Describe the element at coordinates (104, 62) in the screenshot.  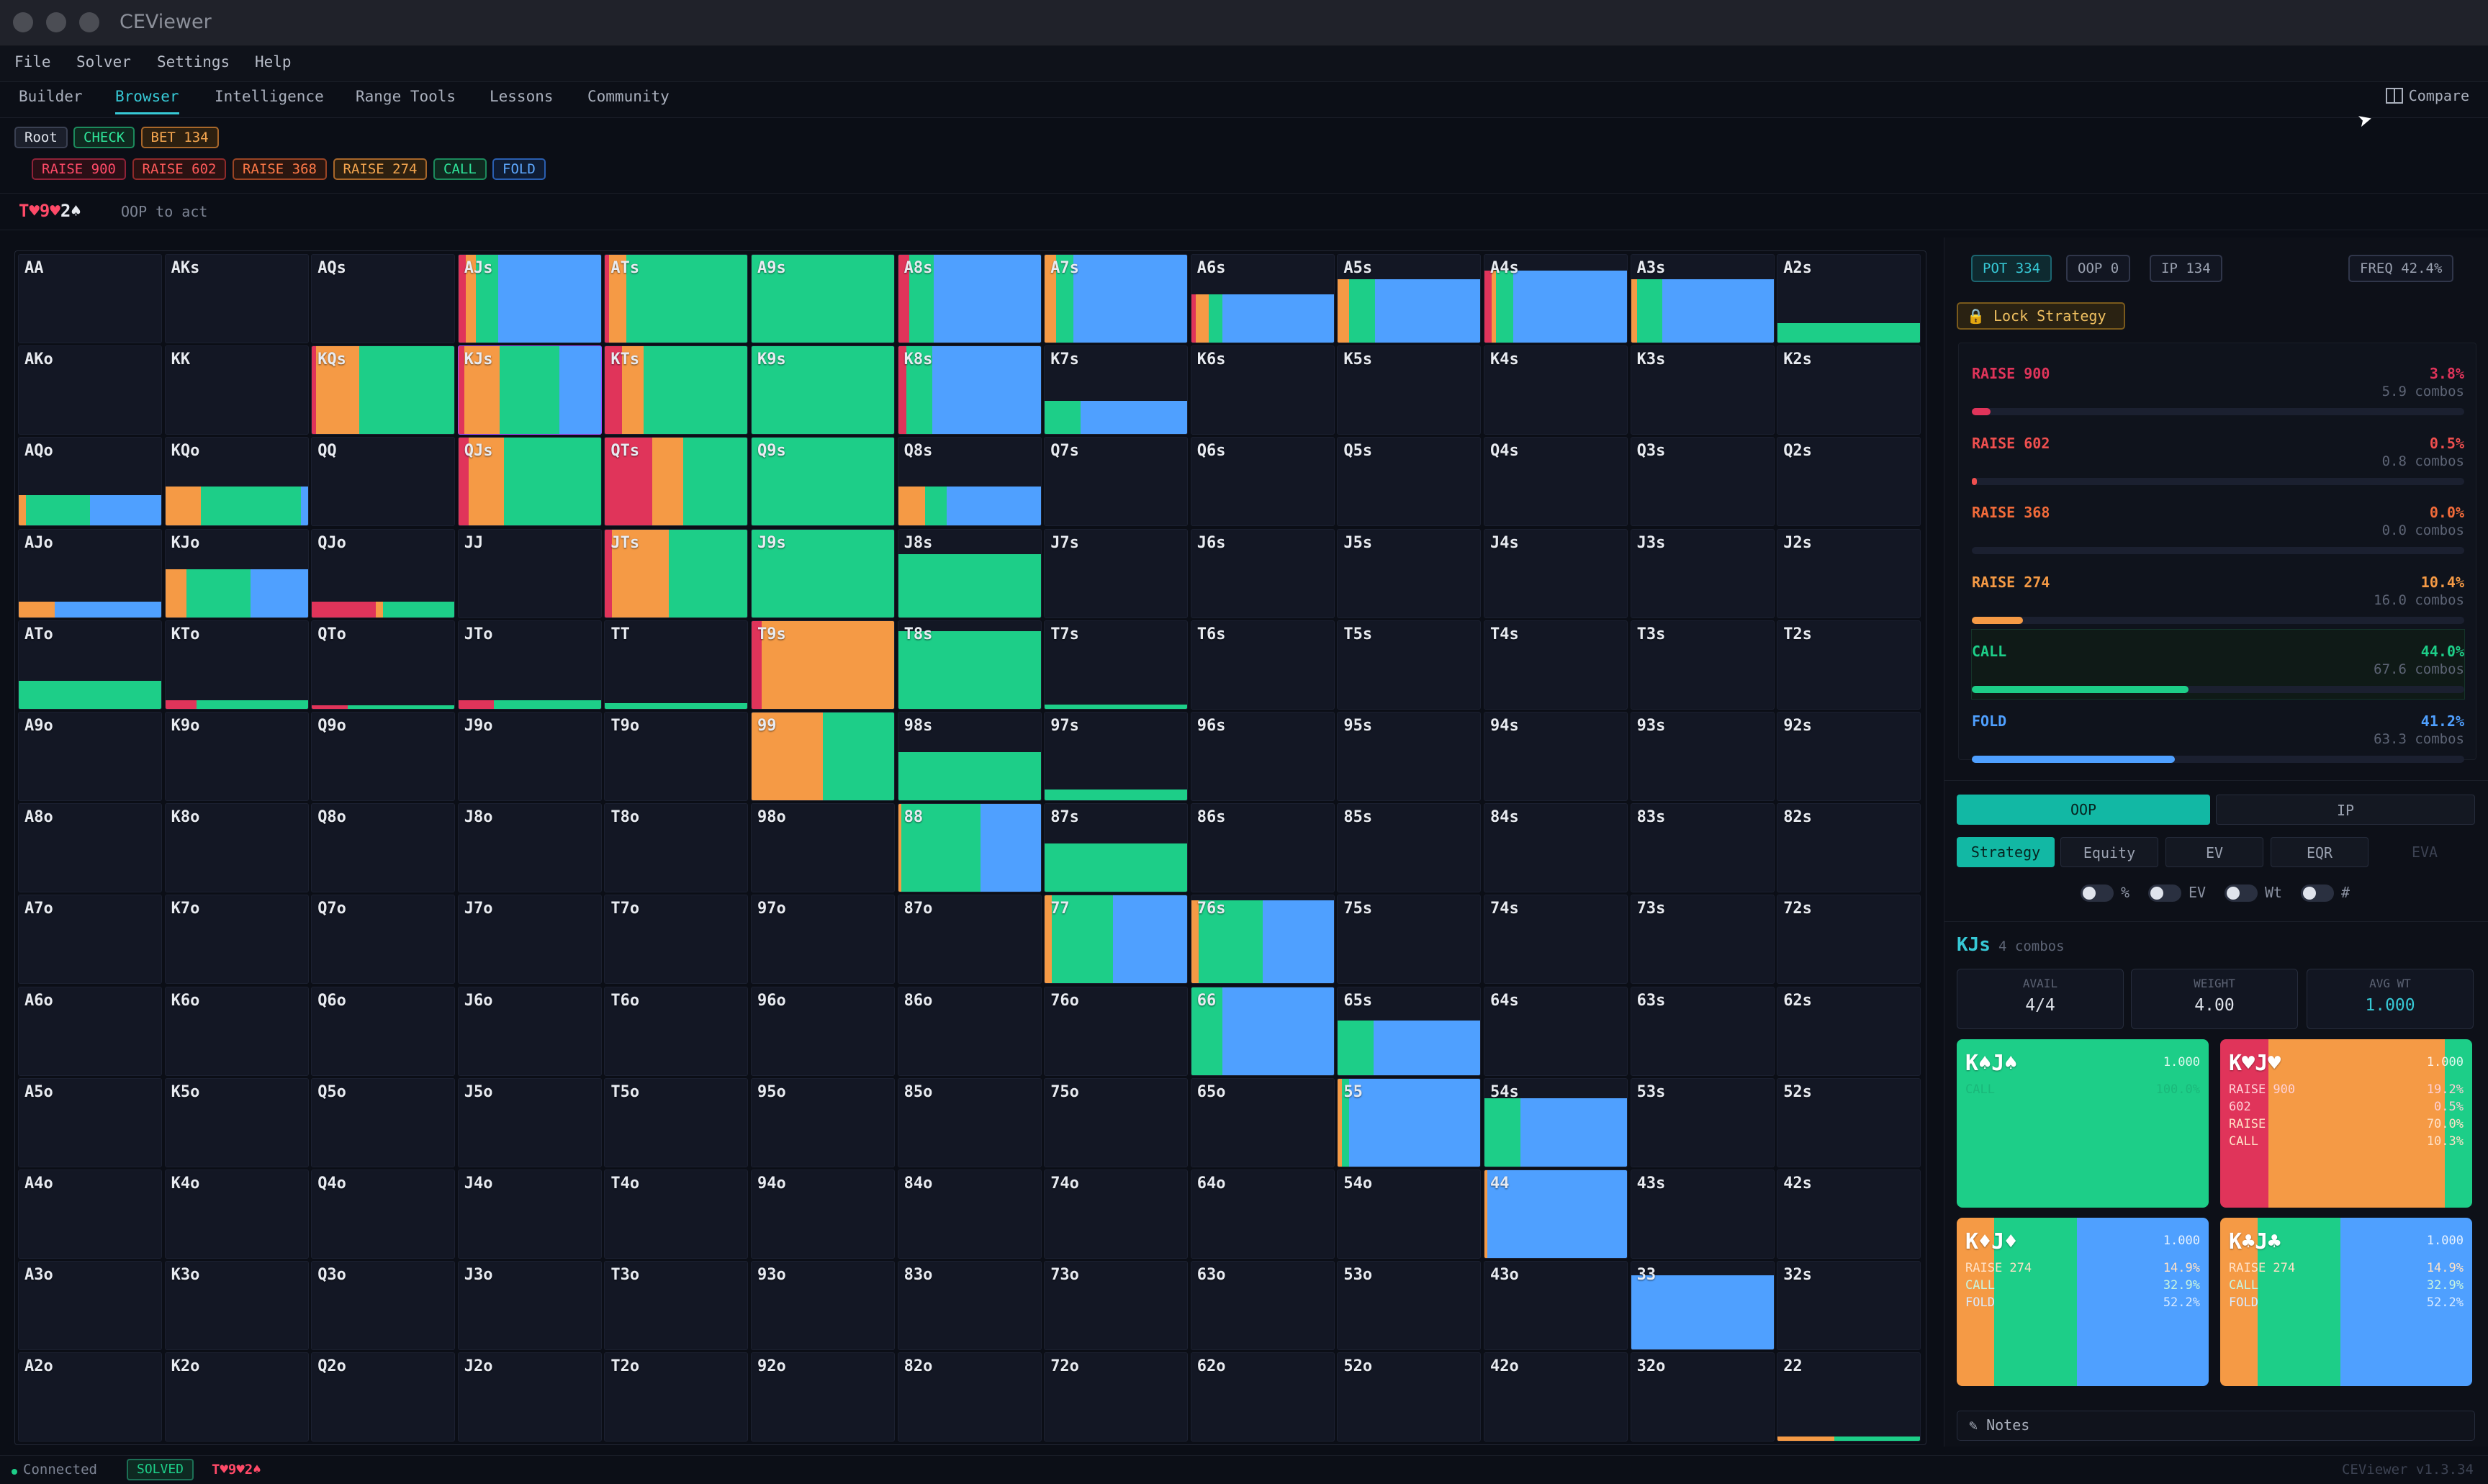
I see `menu-solver: Solver` at that location.